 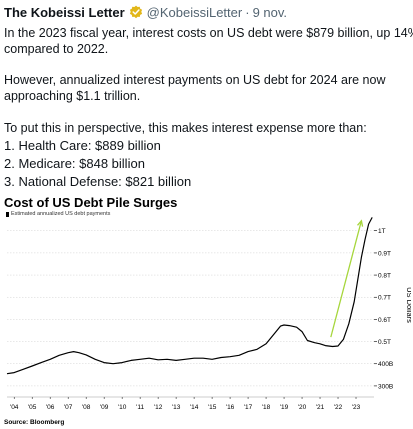 What do you see at coordinates (302, 407) in the screenshot?
I see `x-tick-label: '20` at bounding box center [302, 407].